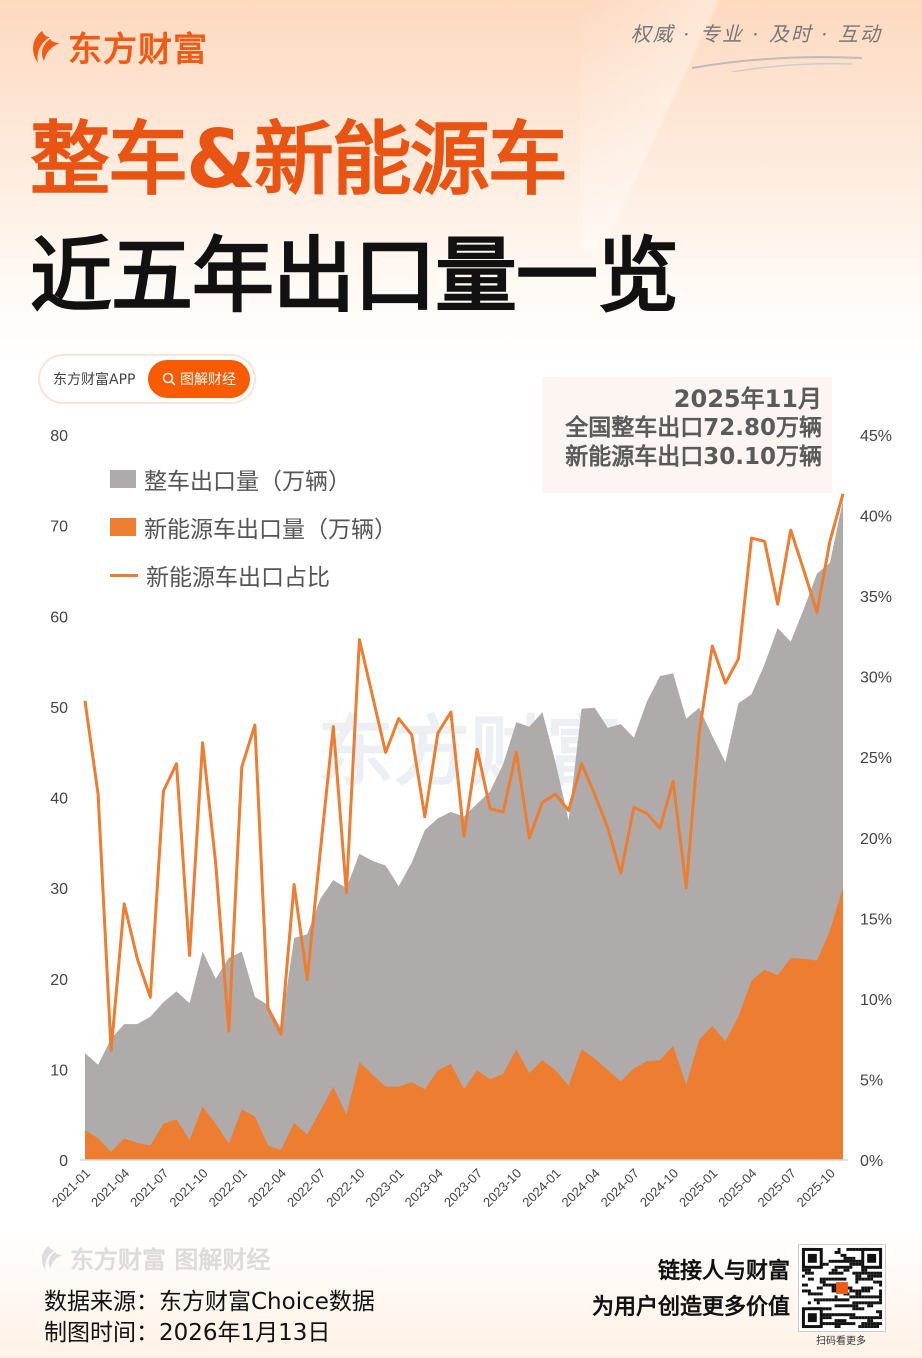  I want to click on qr-caption: 扫码看更多, so click(841, 1341).